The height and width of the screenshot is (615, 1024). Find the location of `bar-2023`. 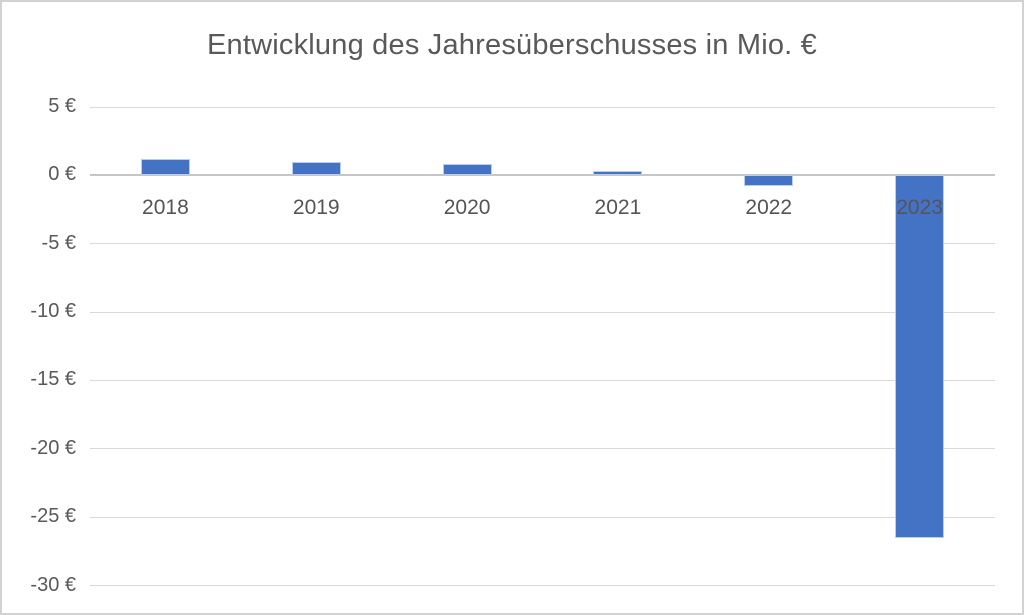

bar-2023 is located at coordinates (920, 356).